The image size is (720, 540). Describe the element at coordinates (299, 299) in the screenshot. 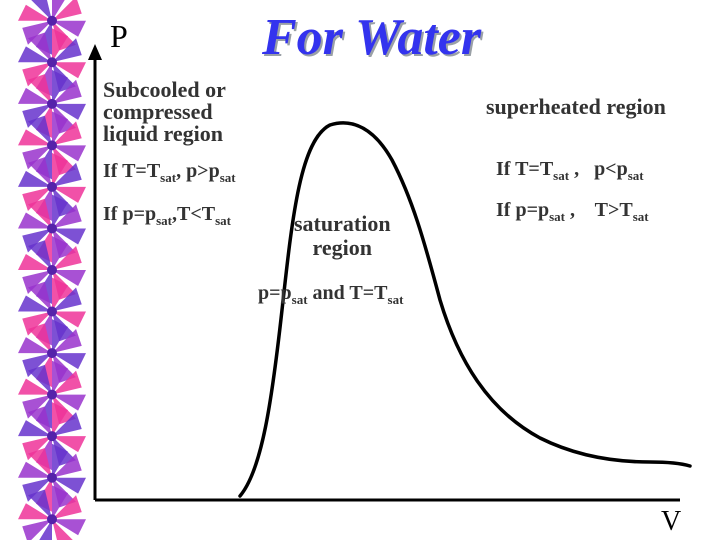

I see `saturation-cond-sub1: sat` at that location.